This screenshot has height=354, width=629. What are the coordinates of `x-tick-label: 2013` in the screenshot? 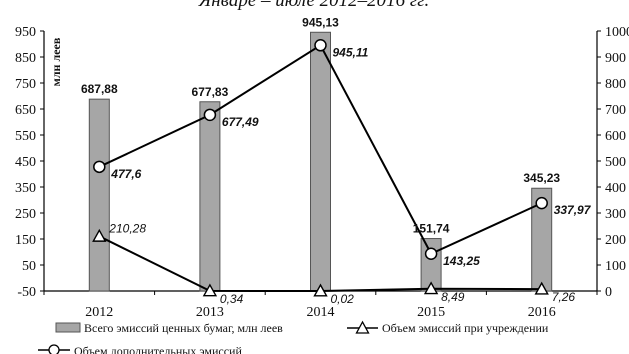 It's located at (210, 312).